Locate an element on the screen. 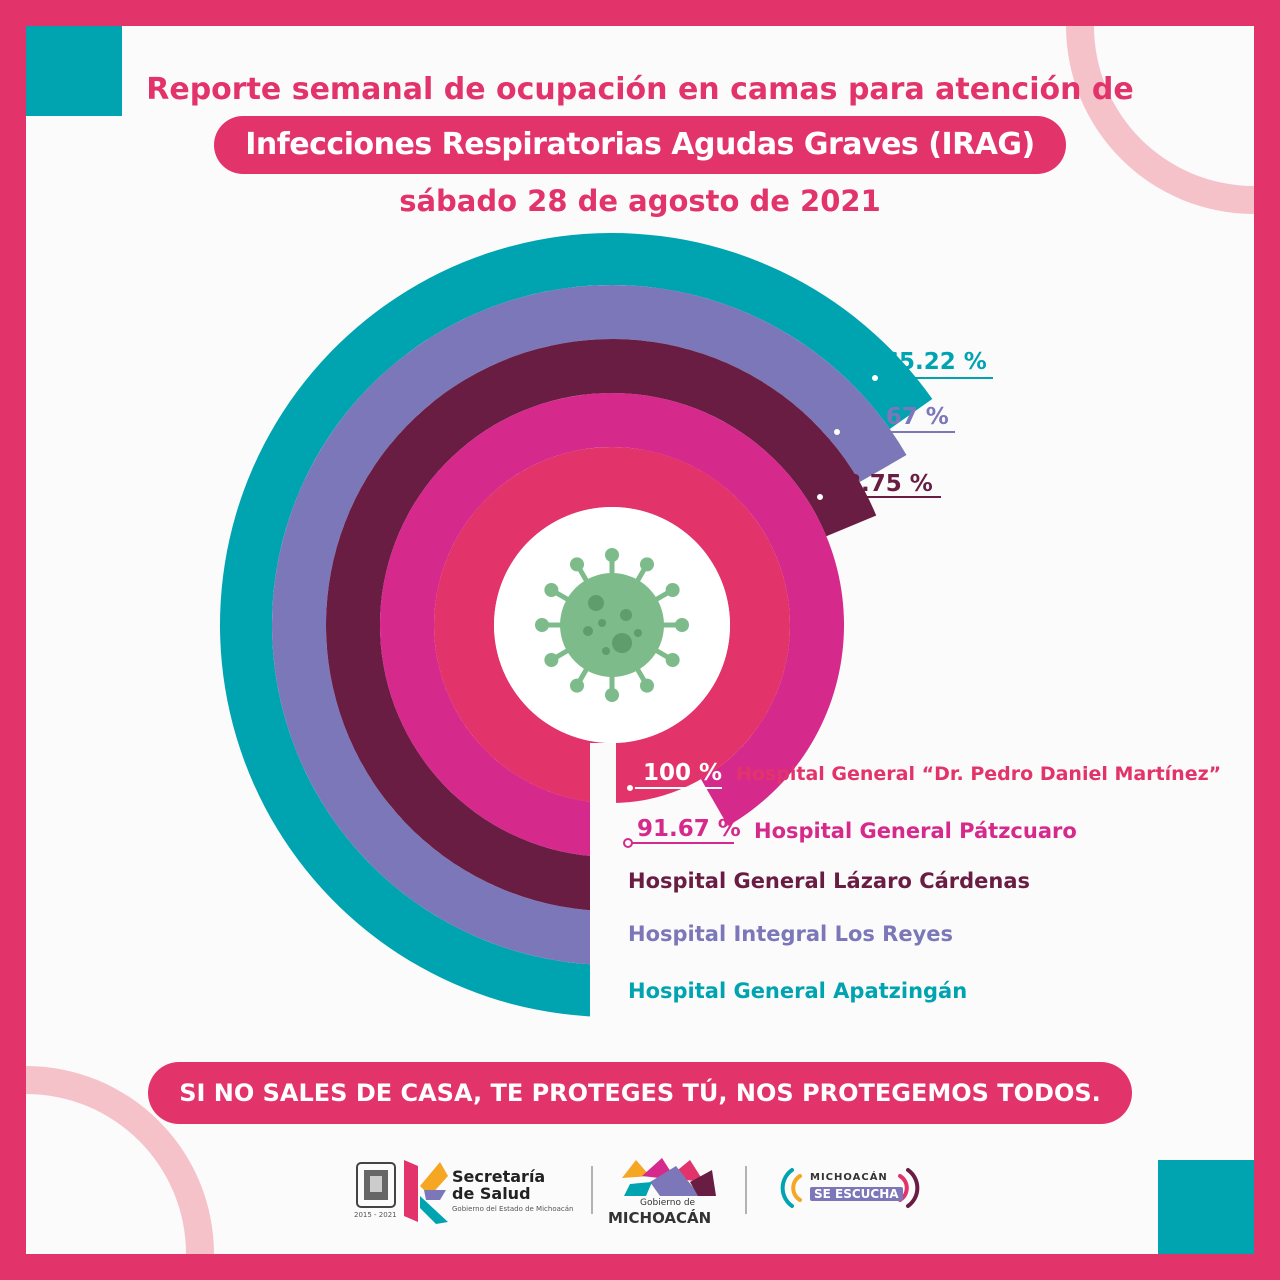 This screenshot has width=1280, height=1280. secretaria-title: Secretaría de Salud is located at coordinates (498, 1185).